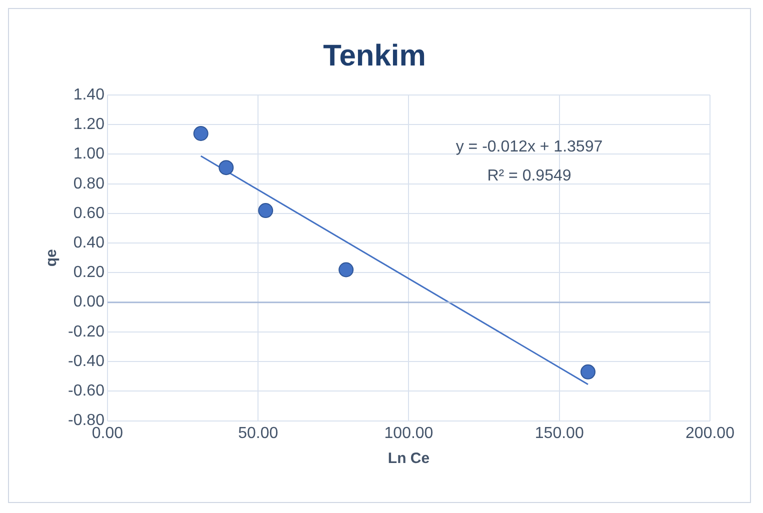 The height and width of the screenshot is (513, 763). I want to click on y-tick-label: -0.60, so click(86, 391).